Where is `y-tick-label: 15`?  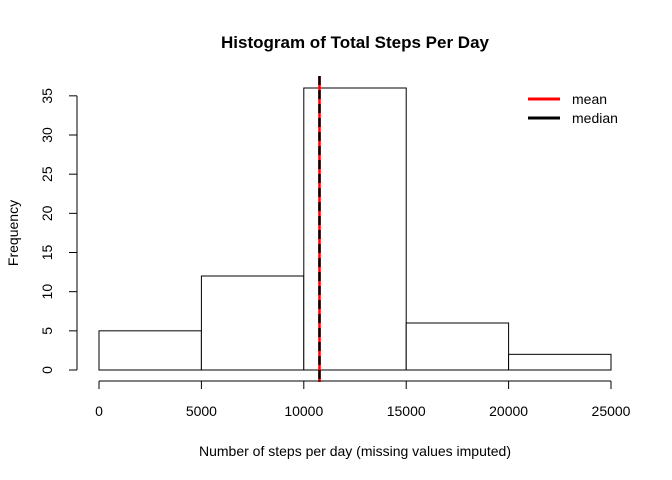
y-tick-label: 15 is located at coordinates (47, 253).